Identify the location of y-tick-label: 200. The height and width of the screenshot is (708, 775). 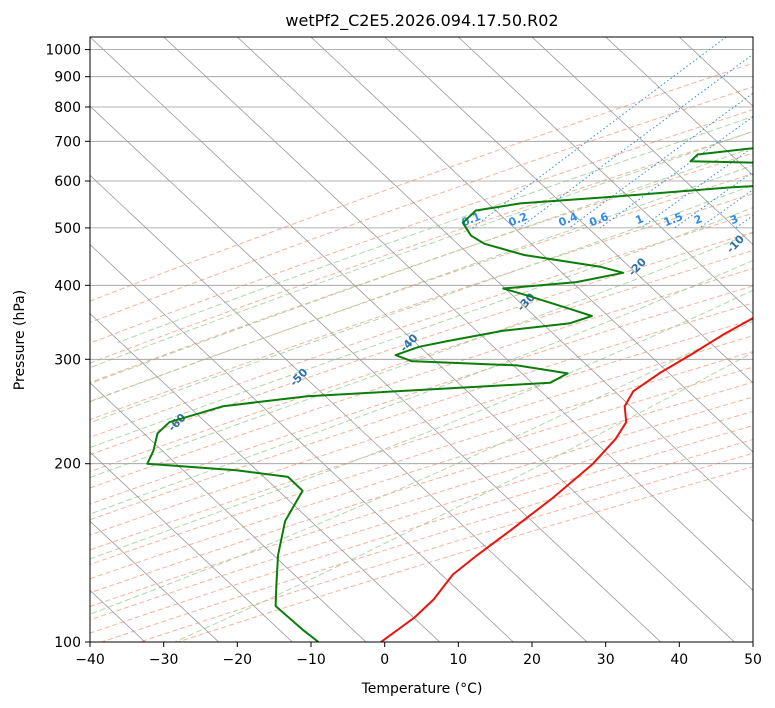
(67, 465).